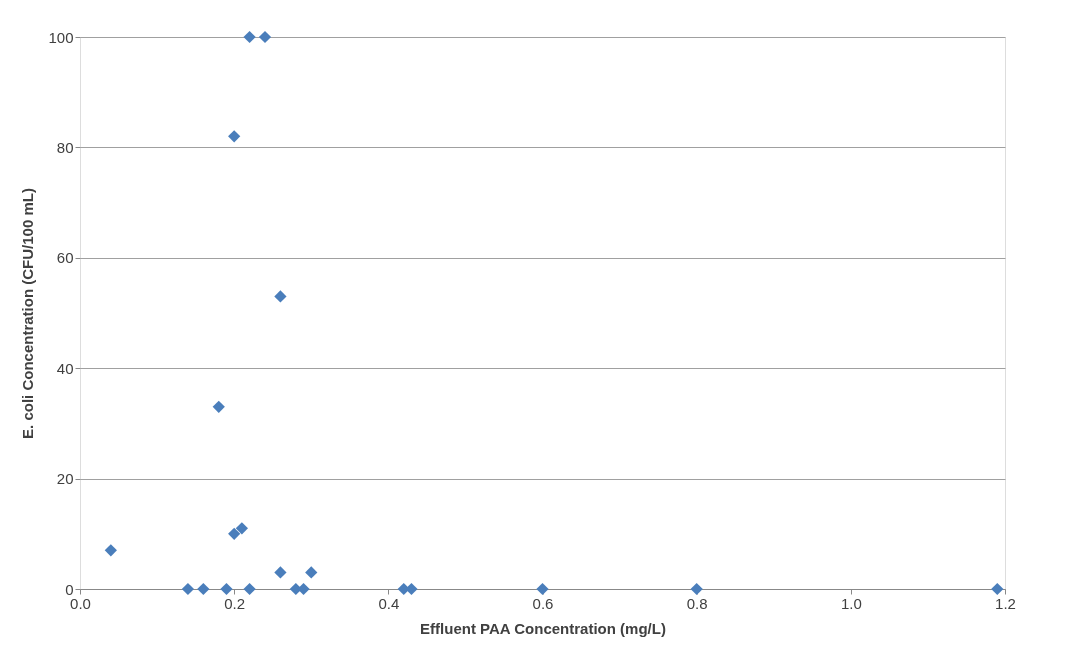 The image size is (1066, 666). What do you see at coordinates (543, 603) in the screenshot?
I see `x-tick-label: 0.6` at bounding box center [543, 603].